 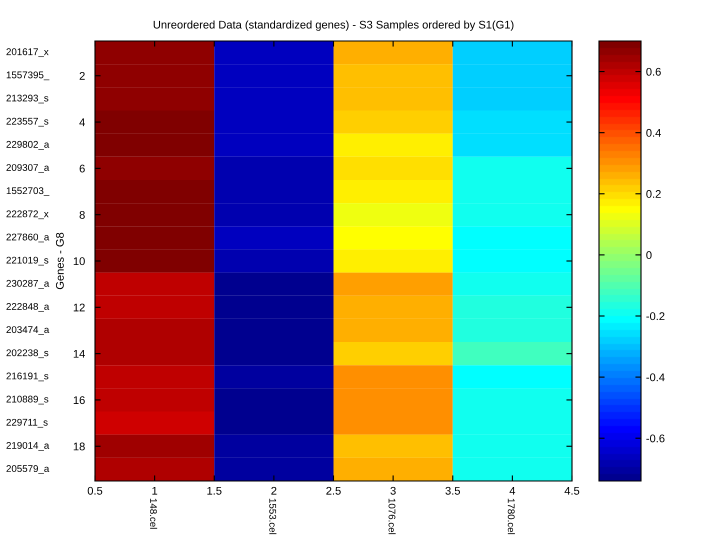 What do you see at coordinates (655, 438) in the screenshot?
I see `color-bar-label: -0.6` at bounding box center [655, 438].